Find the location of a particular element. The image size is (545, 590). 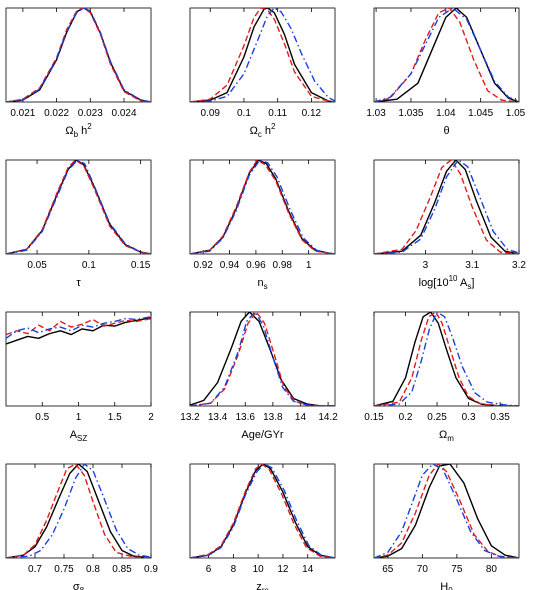

panel-2: 1.03 1.035 1.04 1.045 1.05 θ is located at coordinates (446, 72).